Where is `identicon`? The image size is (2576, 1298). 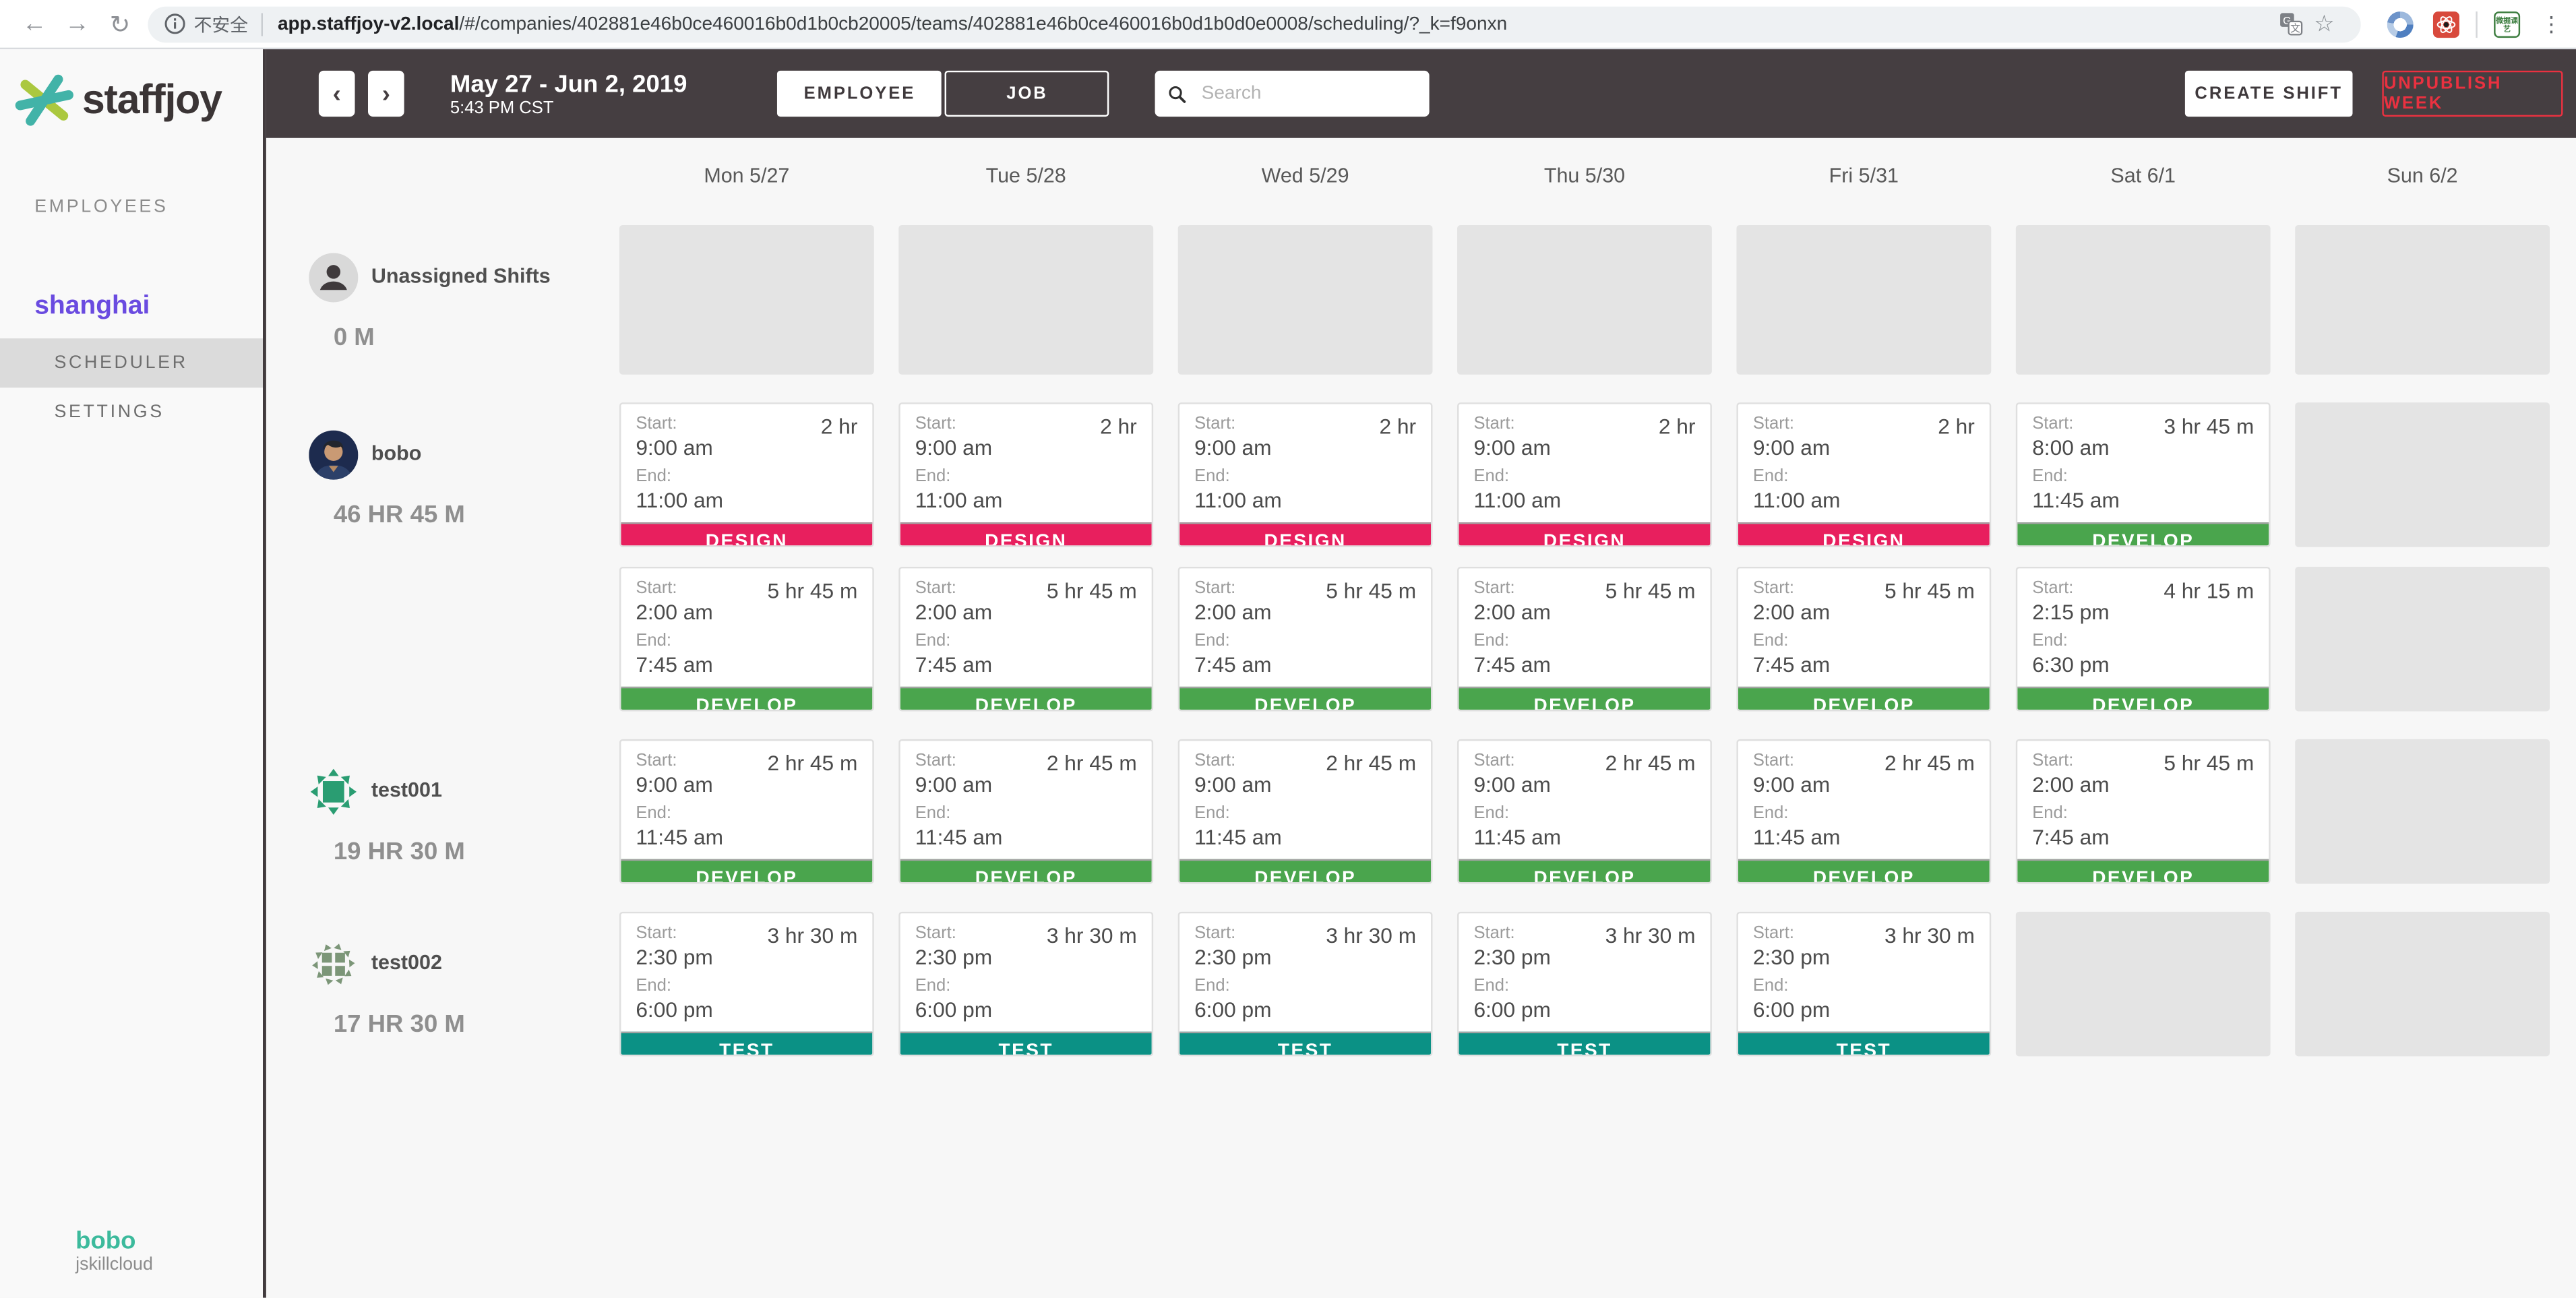
identicon is located at coordinates (333, 792).